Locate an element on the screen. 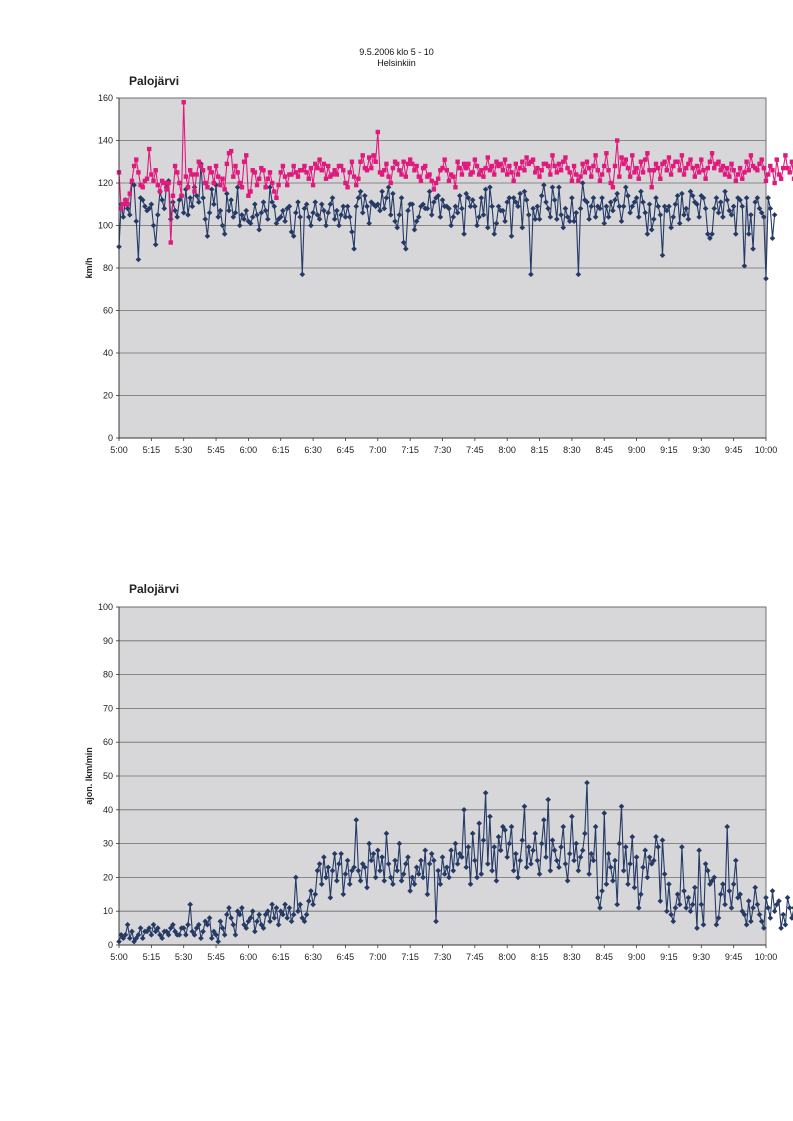 The height and width of the screenshot is (1121, 793). x-tick-label: 7:00 is located at coordinates (378, 450).